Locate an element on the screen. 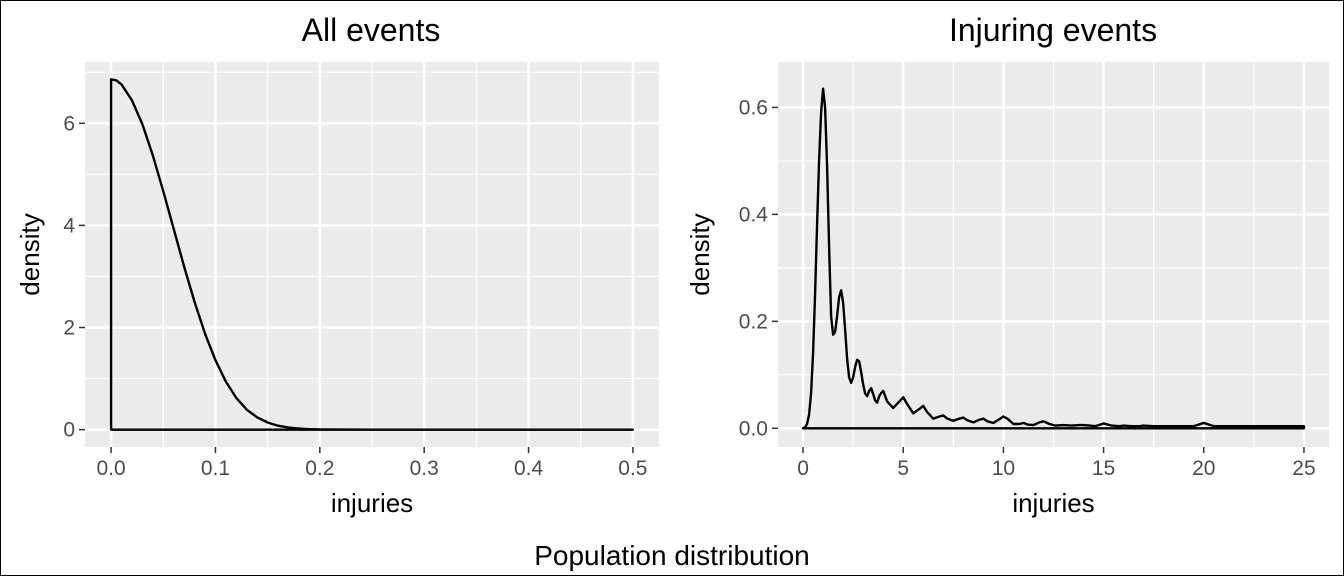  panel-title: All events is located at coordinates (371, 30).